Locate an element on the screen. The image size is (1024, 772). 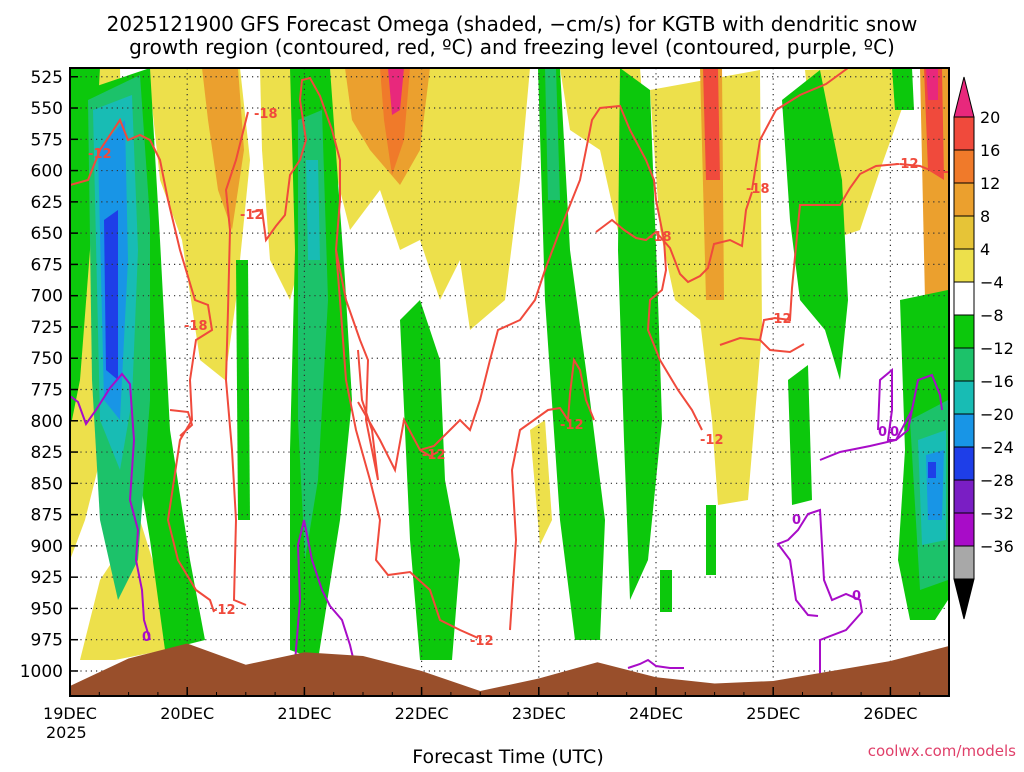
colorbar: 20 16 12 8 4 −4 −8 −12 −16 −20 −24 −28 −32 −36 is located at coordinates (983, 348).